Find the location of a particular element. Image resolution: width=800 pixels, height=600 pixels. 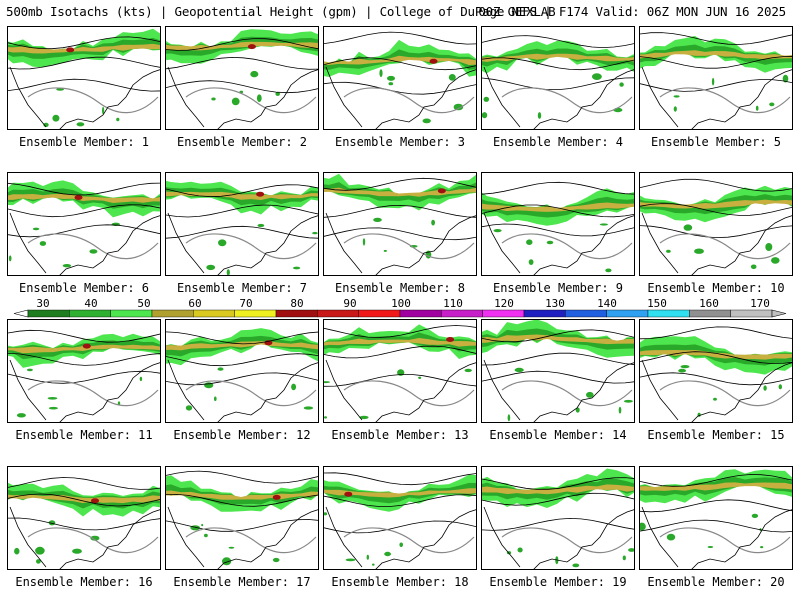

member-caption: Ensemble Member: 17 is located at coordinates (242, 582).